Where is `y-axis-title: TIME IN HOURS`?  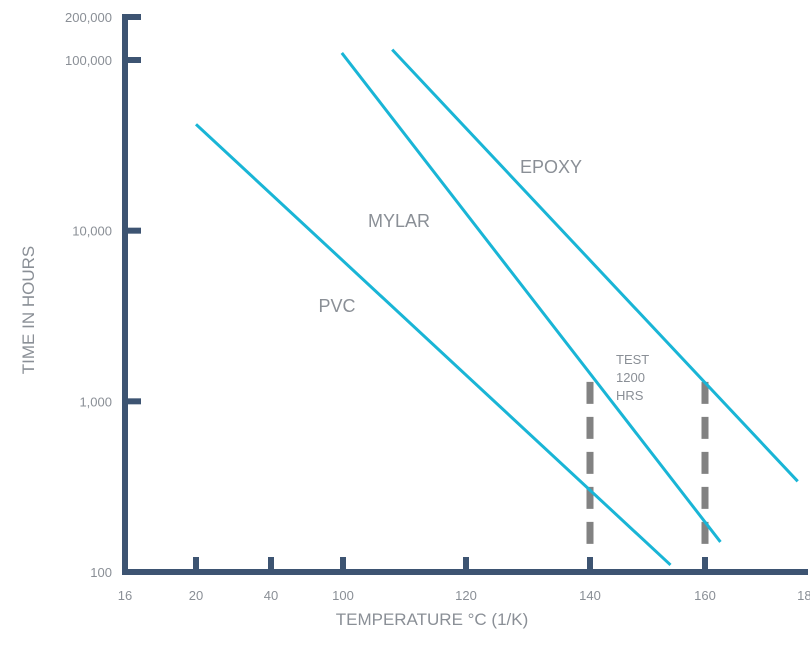
y-axis-title: TIME IN HOURS is located at coordinates (28, 310).